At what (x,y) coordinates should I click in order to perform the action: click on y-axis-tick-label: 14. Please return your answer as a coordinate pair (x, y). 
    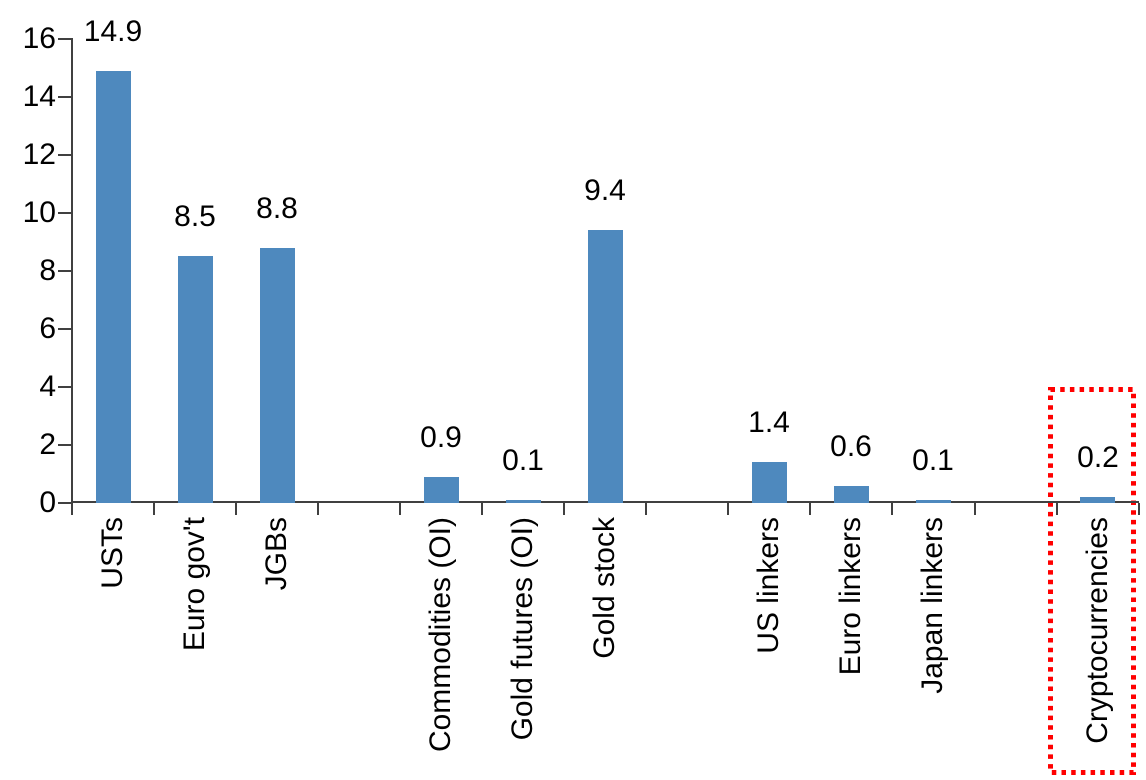
    Looking at the image, I should click on (39, 96).